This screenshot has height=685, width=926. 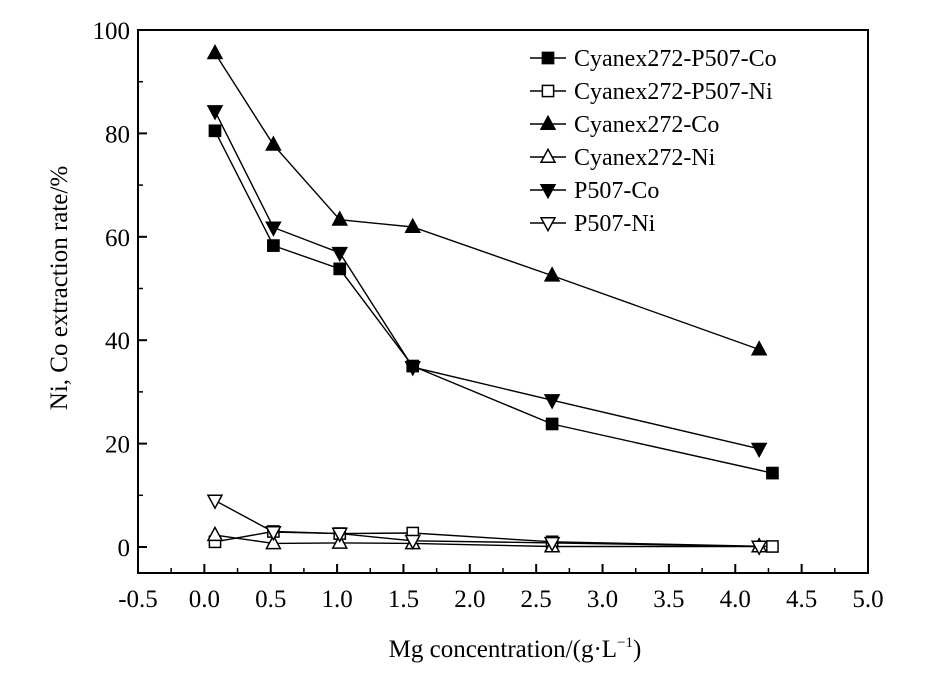 What do you see at coordinates (117, 238) in the screenshot?
I see `y-tick-label: 60` at bounding box center [117, 238].